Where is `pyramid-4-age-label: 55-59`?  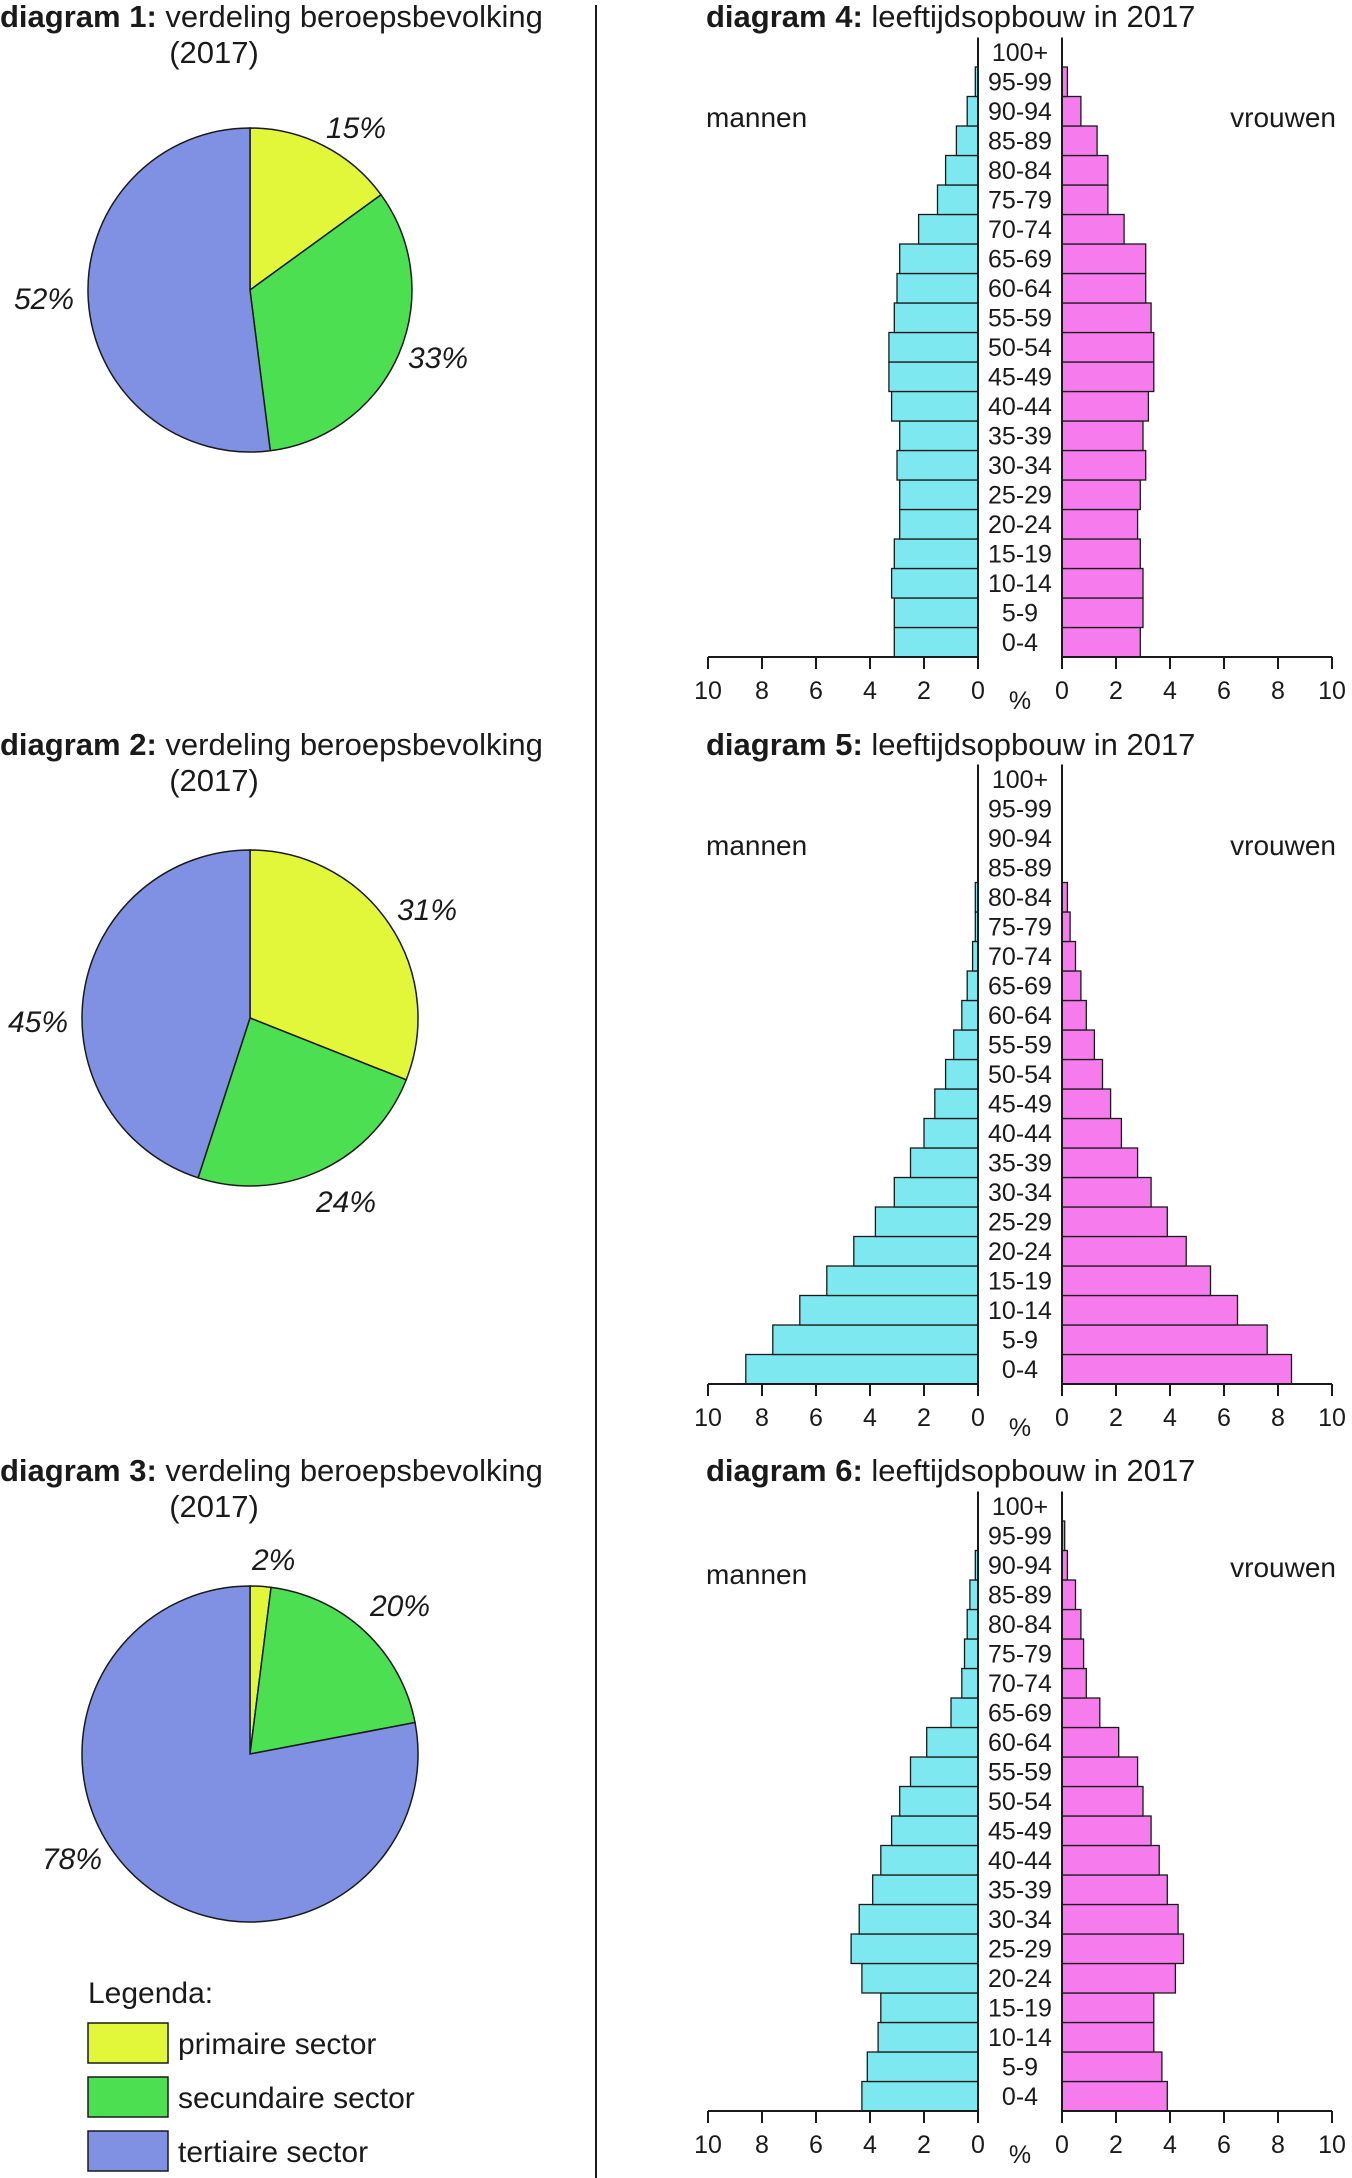 pyramid-4-age-label: 55-59 is located at coordinates (1020, 319).